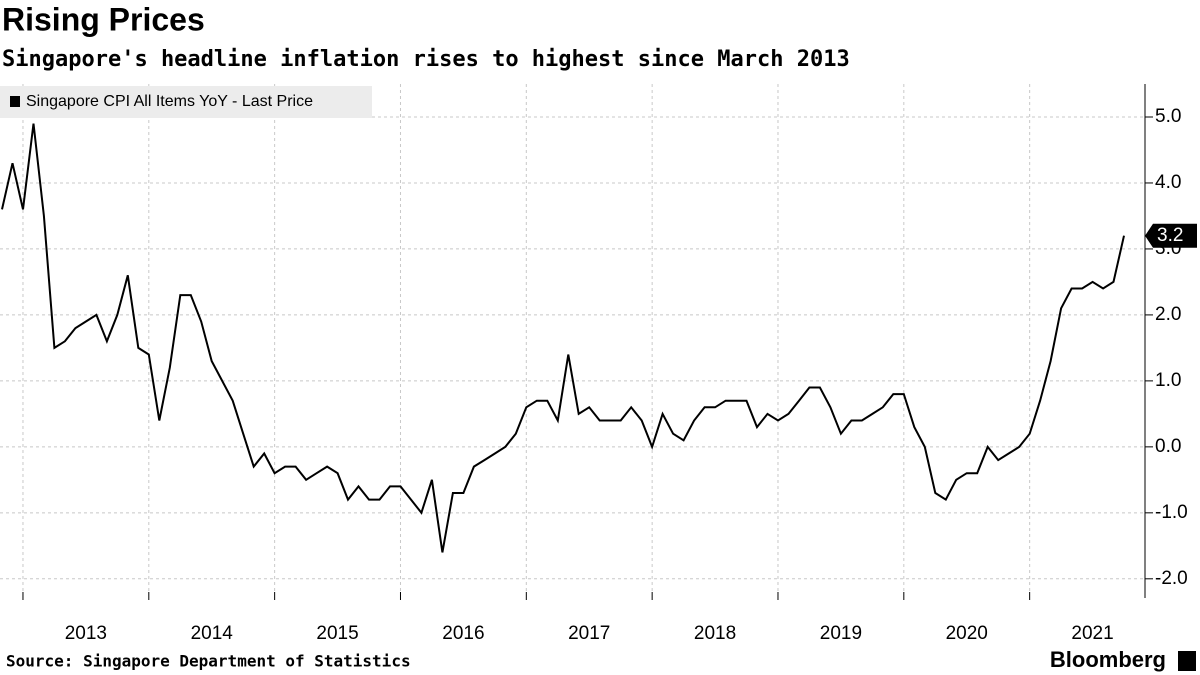 This screenshot has height=675, width=1200. Describe the element at coordinates (1168, 182) in the screenshot. I see `y-tick-label: 4.0` at that location.